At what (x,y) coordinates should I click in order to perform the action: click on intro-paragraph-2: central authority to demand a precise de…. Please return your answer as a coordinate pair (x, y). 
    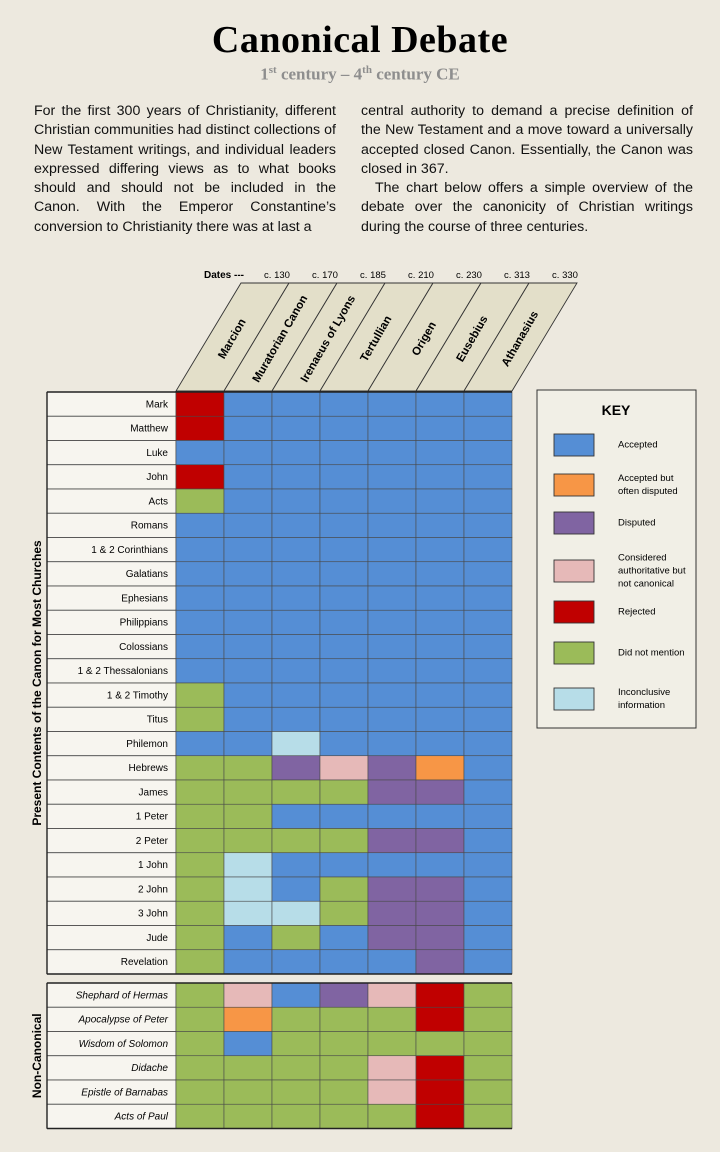
    Looking at the image, I should click on (527, 140).